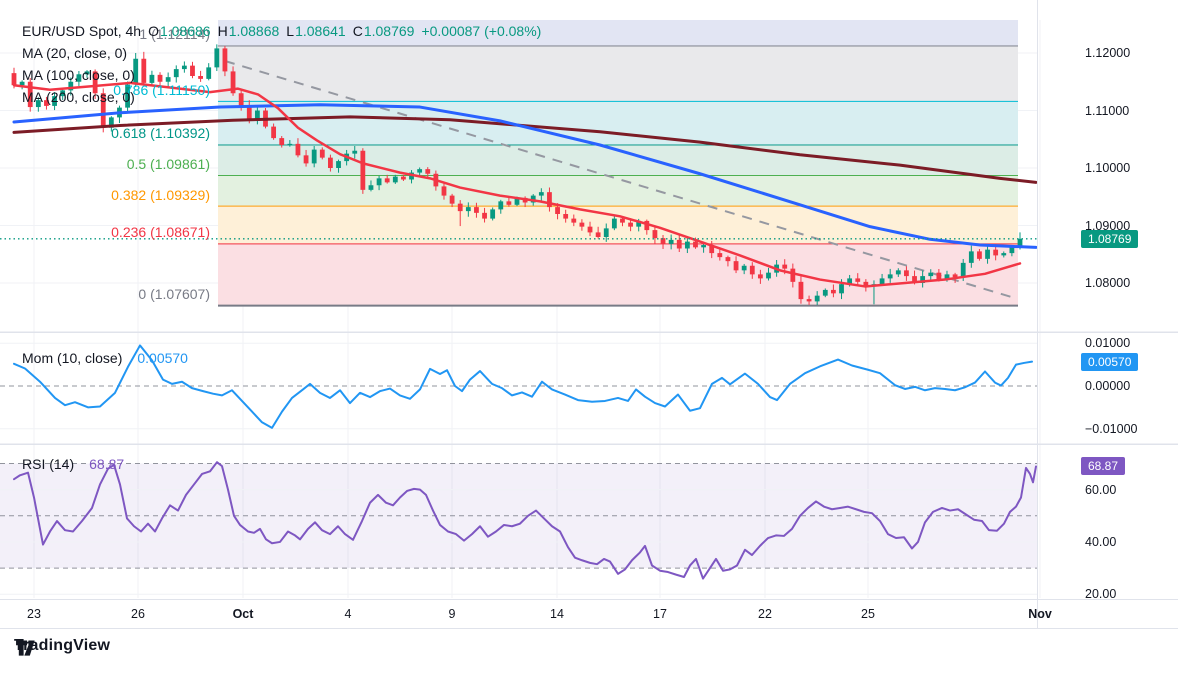  I want to click on ma-legend-row: MA (20, close, 0), so click(74, 53).